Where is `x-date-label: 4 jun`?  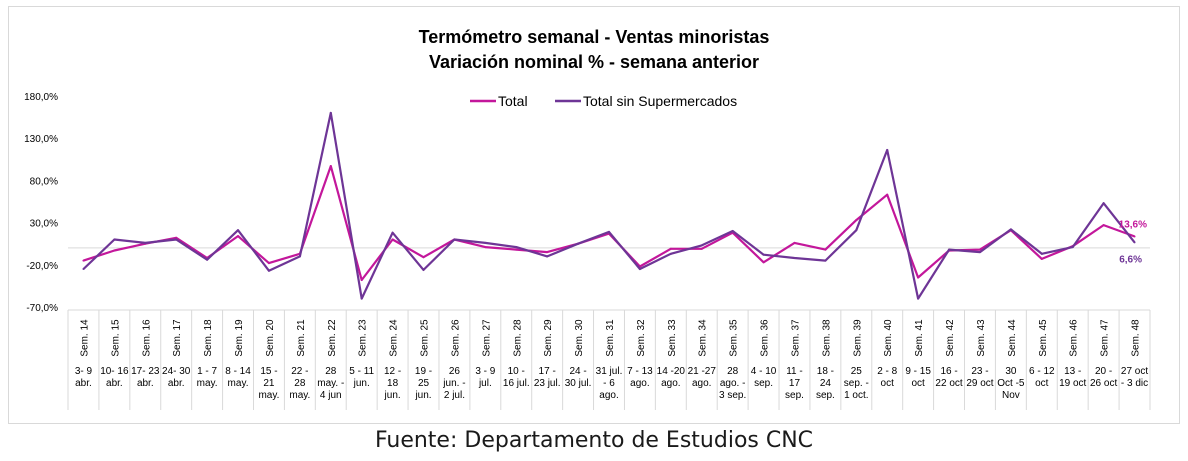 x-date-label: 4 jun is located at coordinates (331, 395).